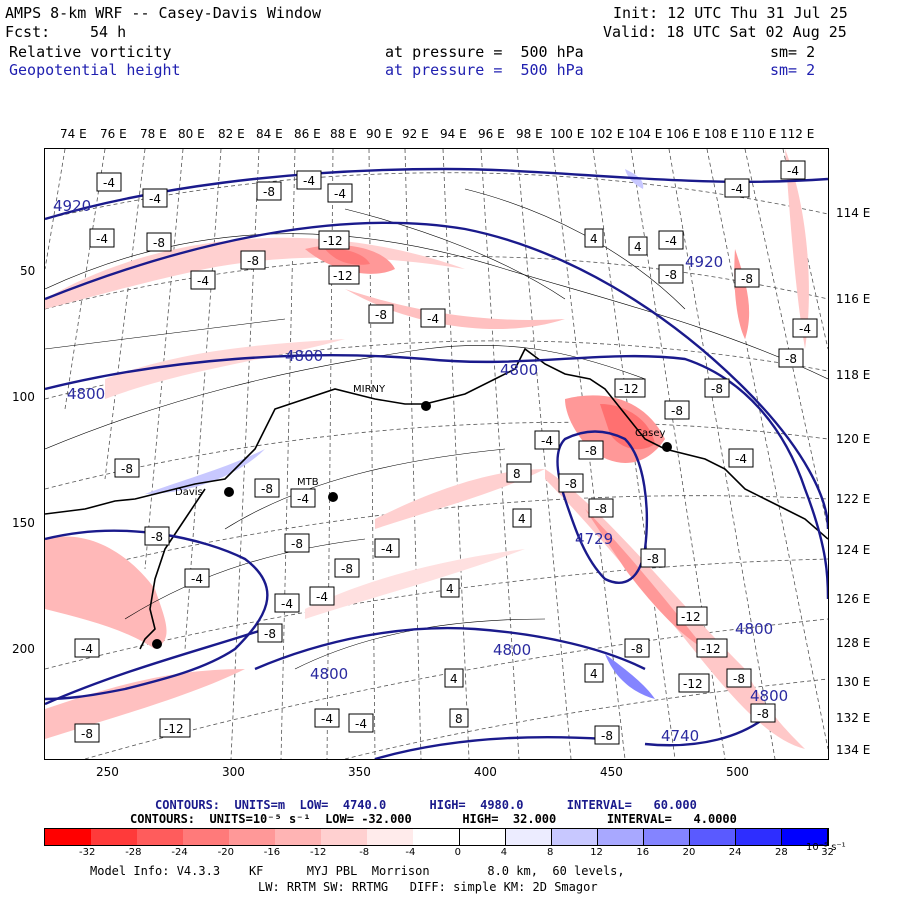 The width and height of the screenshot is (900, 900). I want to click on field2-smoothing: sm= 2, so click(793, 70).